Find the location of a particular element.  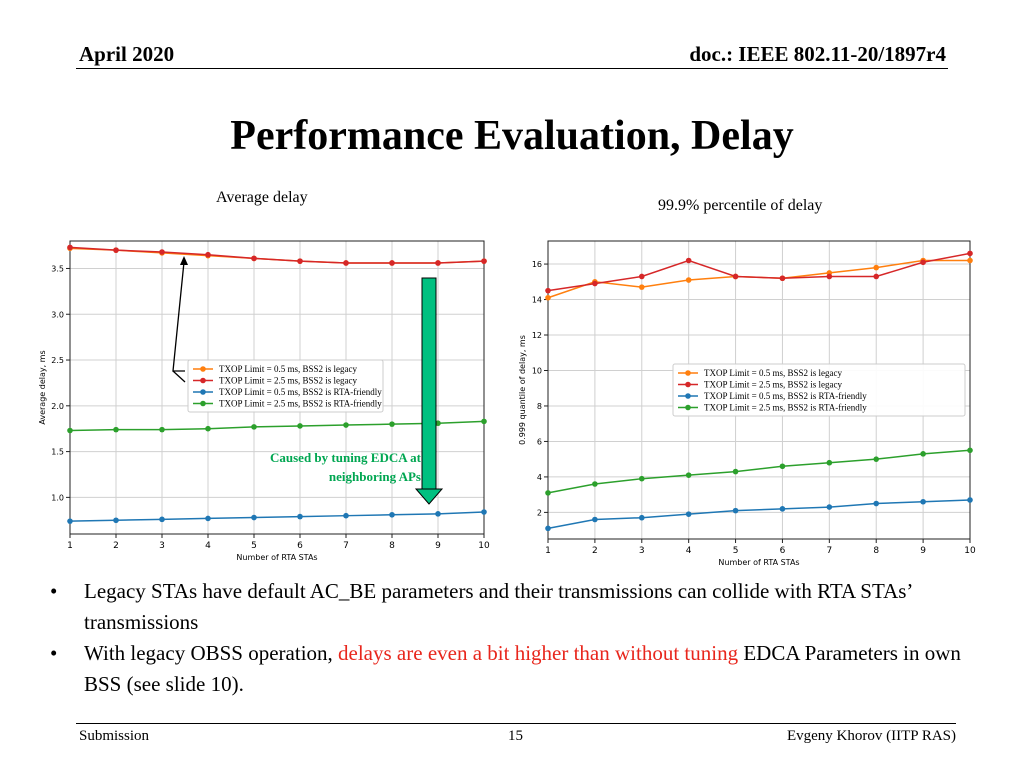

y-tick-label: 1.0 is located at coordinates (57, 497).